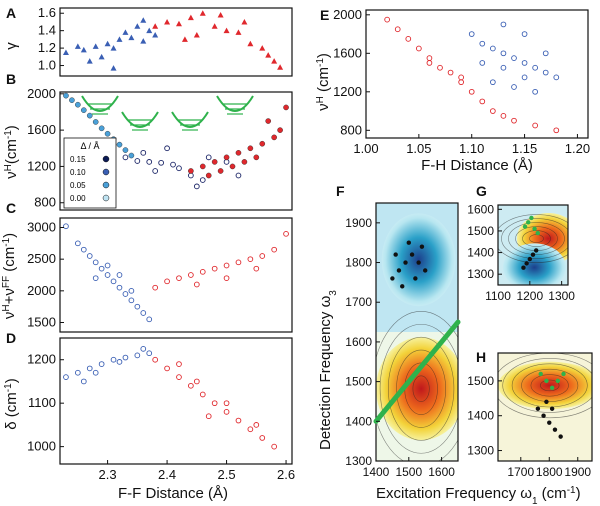 The height and width of the screenshot is (506, 600). What do you see at coordinates (365, 148) in the screenshot?
I see `x-tick-label: 1.00` at bounding box center [365, 148].